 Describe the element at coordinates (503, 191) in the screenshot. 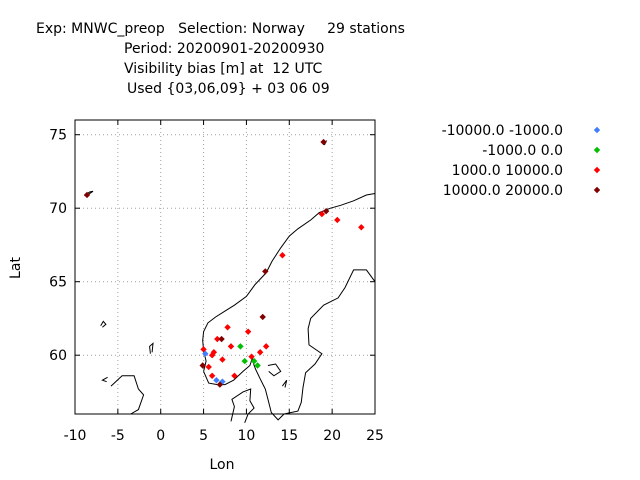

I see `legend-label: 10000.0 20000.0` at that location.